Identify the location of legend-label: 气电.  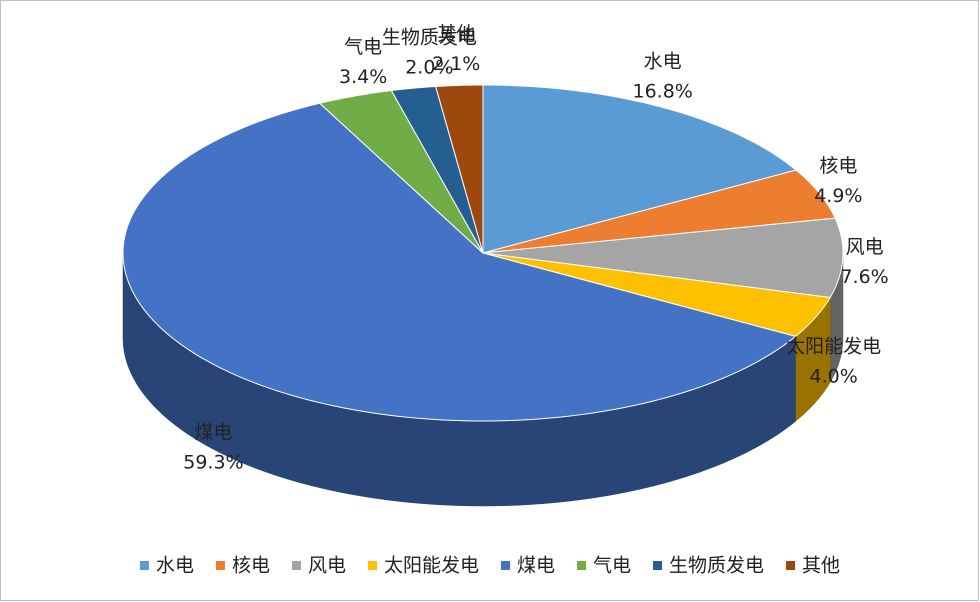
(612, 566).